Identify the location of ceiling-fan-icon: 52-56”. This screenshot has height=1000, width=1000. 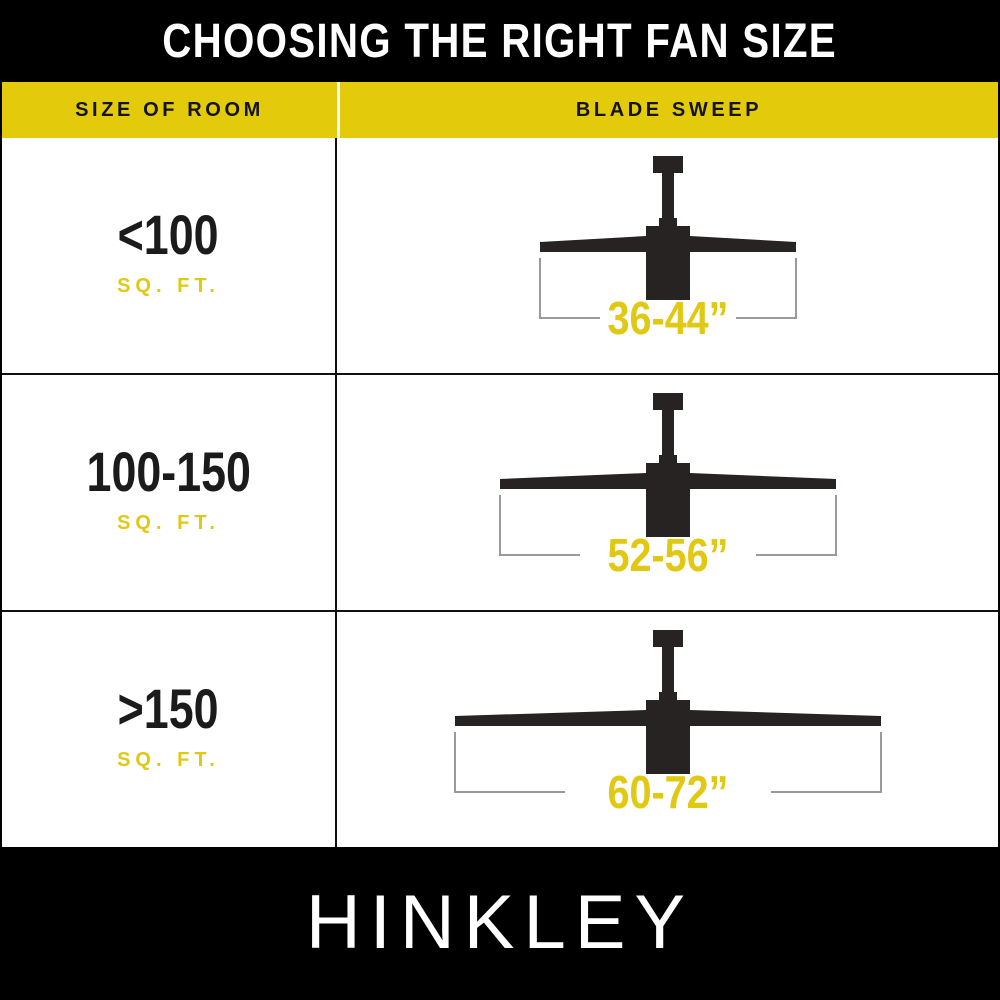
(667, 487).